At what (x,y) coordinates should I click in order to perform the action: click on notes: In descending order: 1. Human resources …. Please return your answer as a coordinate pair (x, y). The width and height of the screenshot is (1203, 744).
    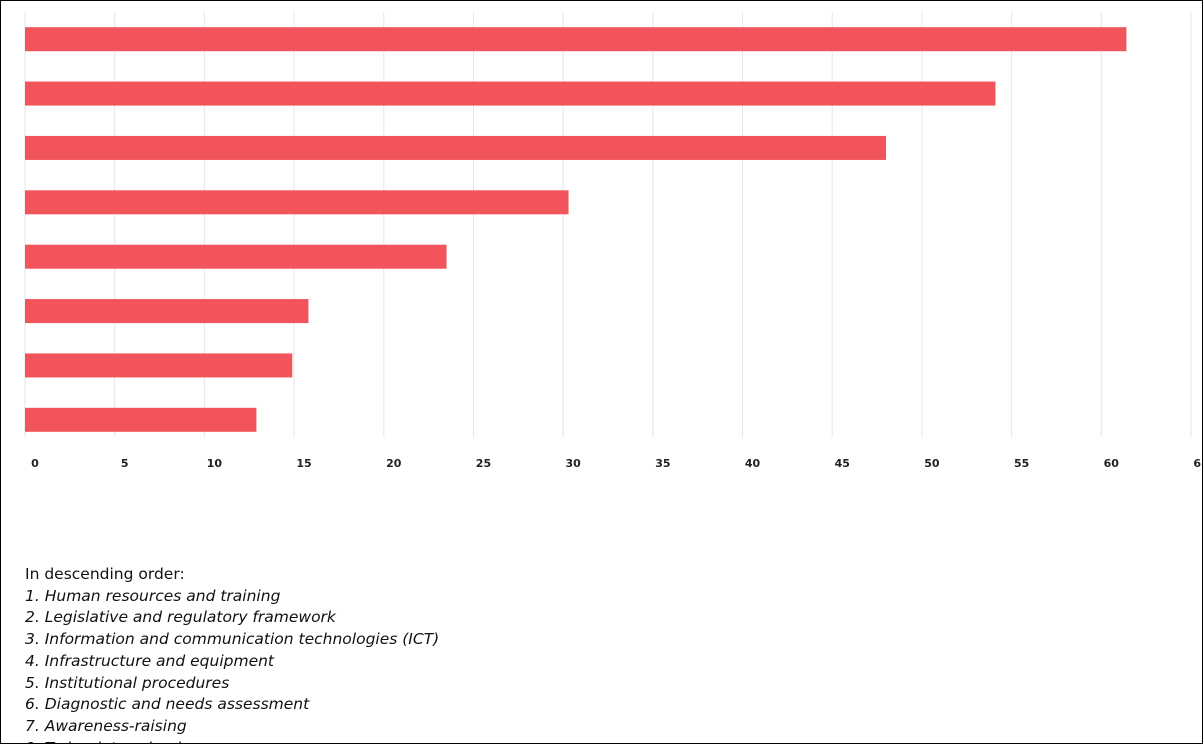
    Looking at the image, I should click on (232, 653).